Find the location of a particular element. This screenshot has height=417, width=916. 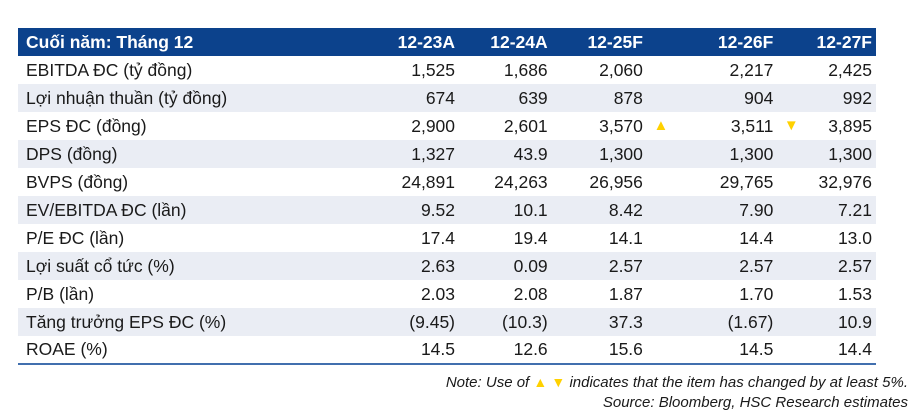

cell-value: 1.53 is located at coordinates (854, 293).